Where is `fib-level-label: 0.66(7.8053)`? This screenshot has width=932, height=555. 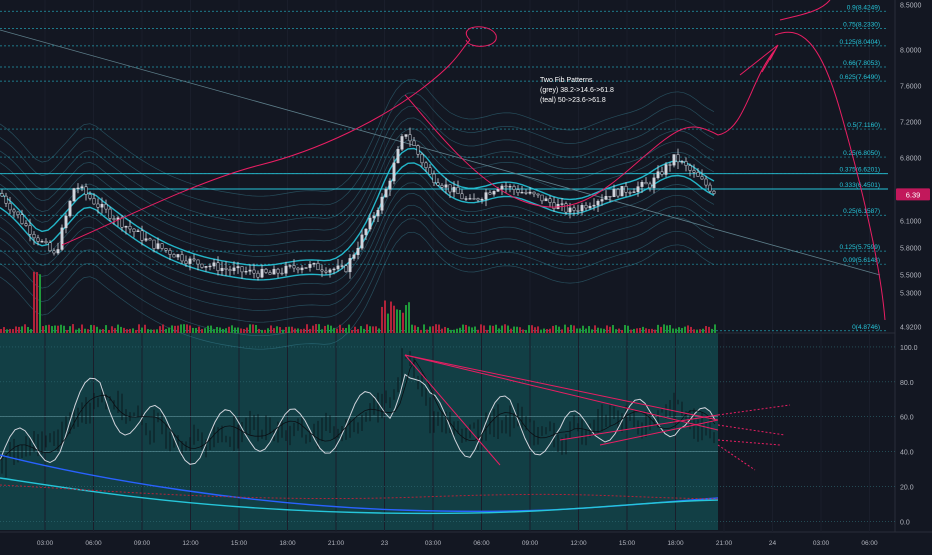 fib-level-label: 0.66(7.8053) is located at coordinates (861, 63).